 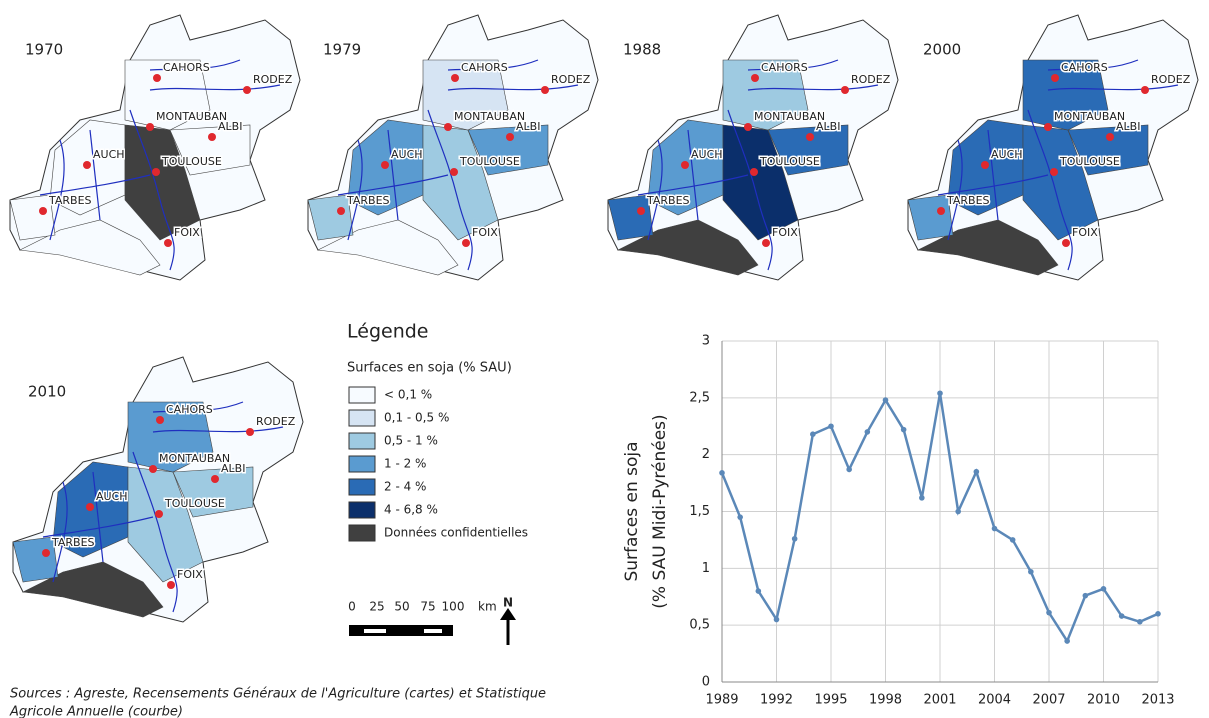 I want to click on x-tick-label: 1995, so click(x=830, y=700).